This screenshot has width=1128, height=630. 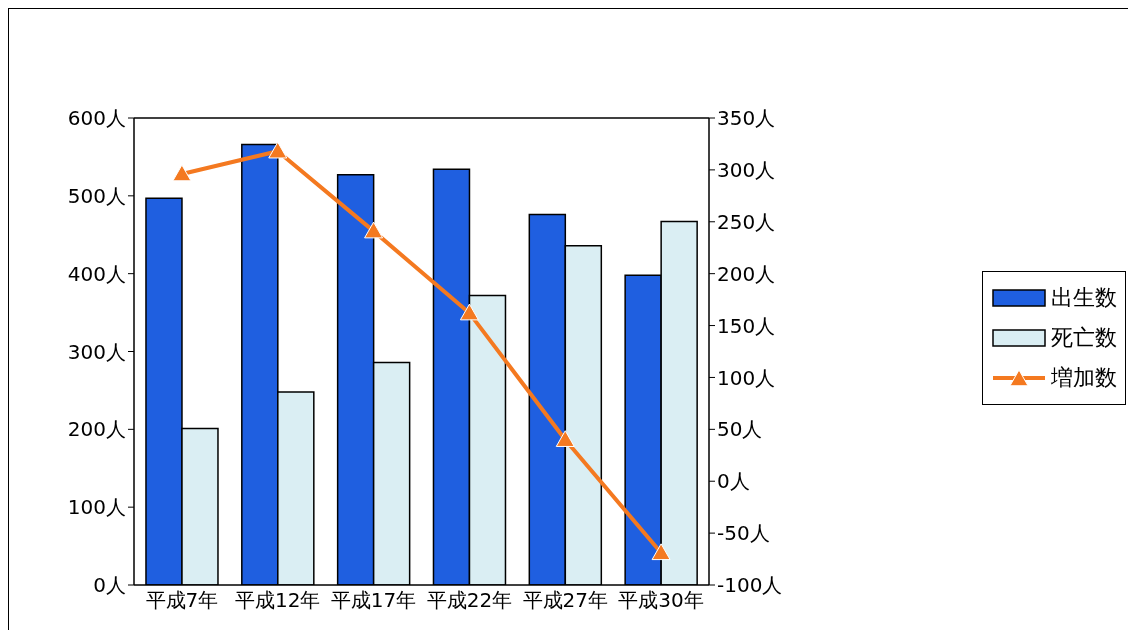 I want to click on y2-tick-label: 100人, so click(x=746, y=377).